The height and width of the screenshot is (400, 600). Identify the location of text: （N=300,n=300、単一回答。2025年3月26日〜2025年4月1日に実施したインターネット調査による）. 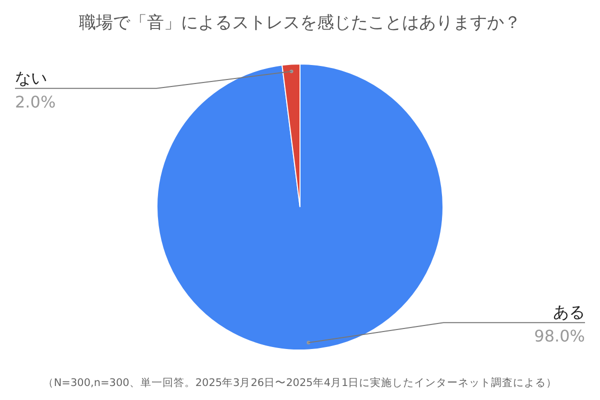
(300, 382).